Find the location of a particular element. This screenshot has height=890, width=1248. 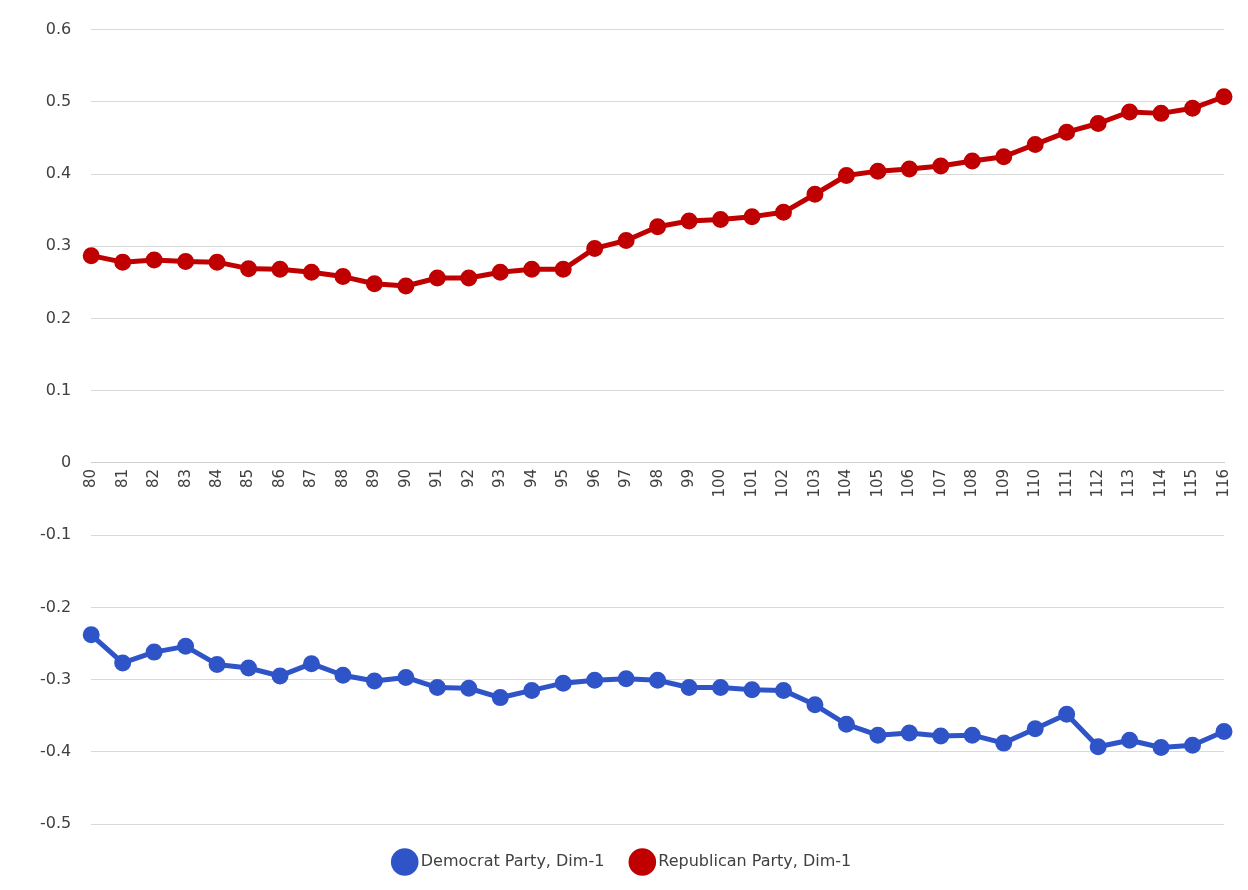

y-tick-label: 0.3 is located at coordinates (58, 245).